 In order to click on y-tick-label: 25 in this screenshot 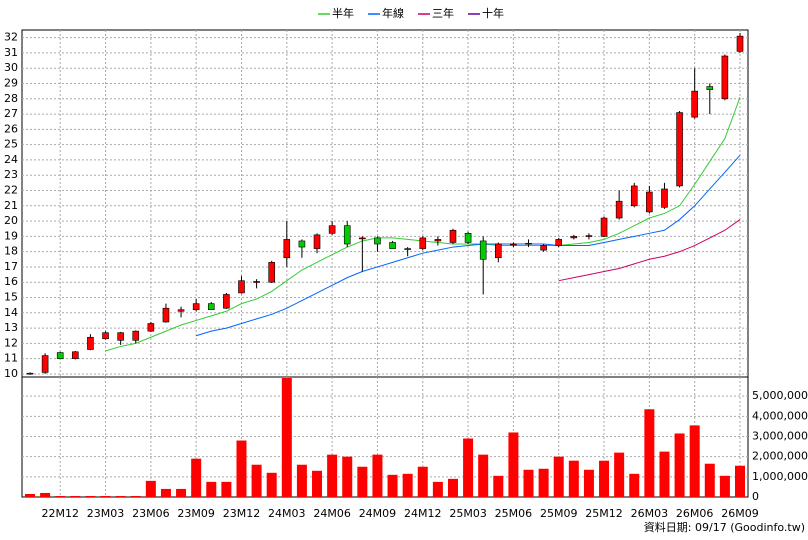, I will do `click(11, 144)`.